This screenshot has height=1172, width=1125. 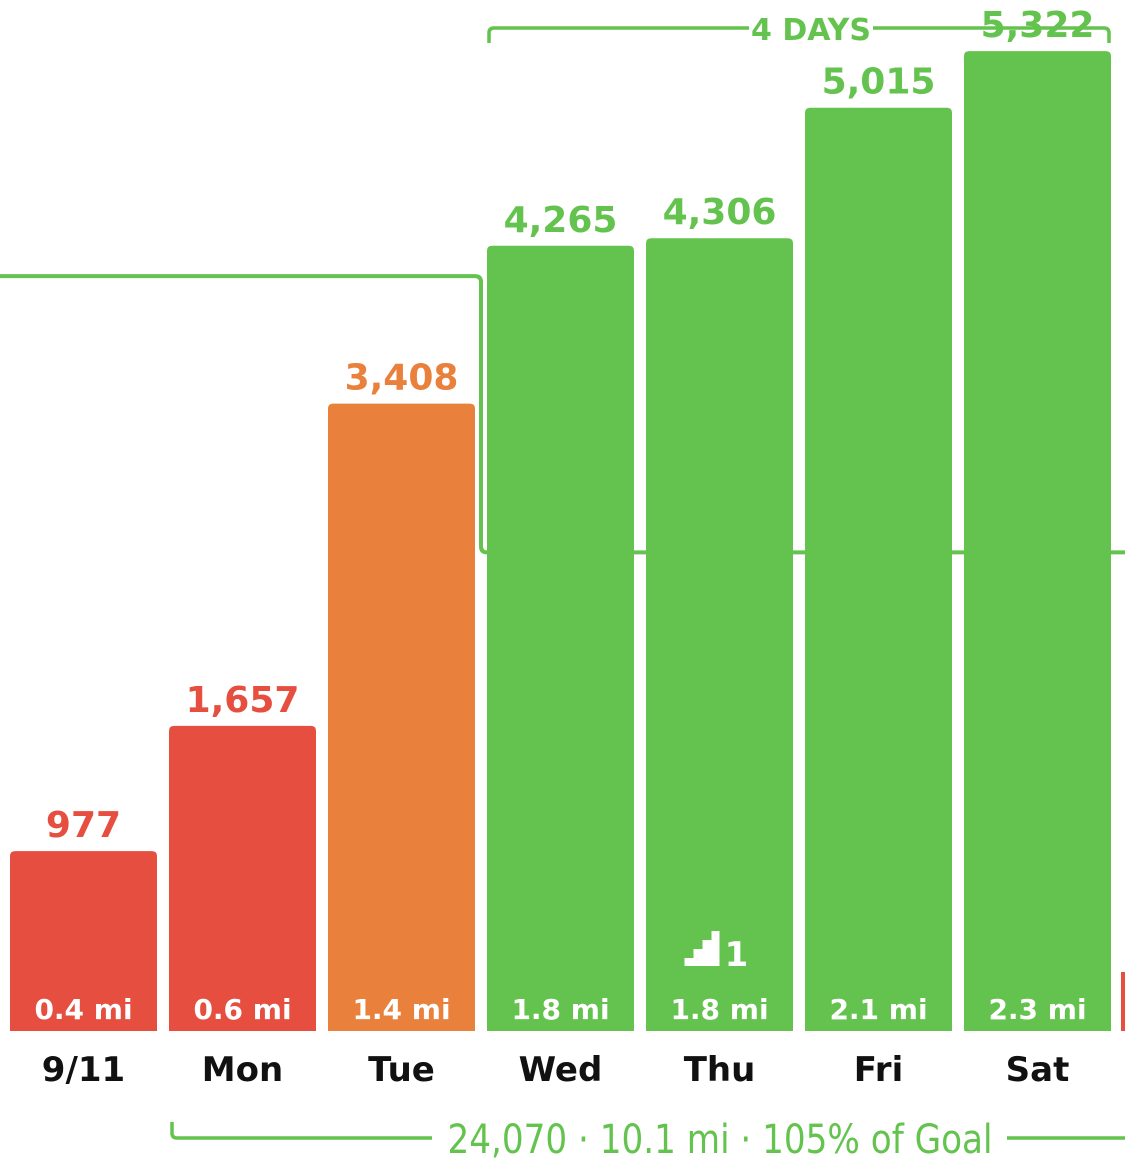 I want to click on value-label-tue: 3,408, so click(x=402, y=378).